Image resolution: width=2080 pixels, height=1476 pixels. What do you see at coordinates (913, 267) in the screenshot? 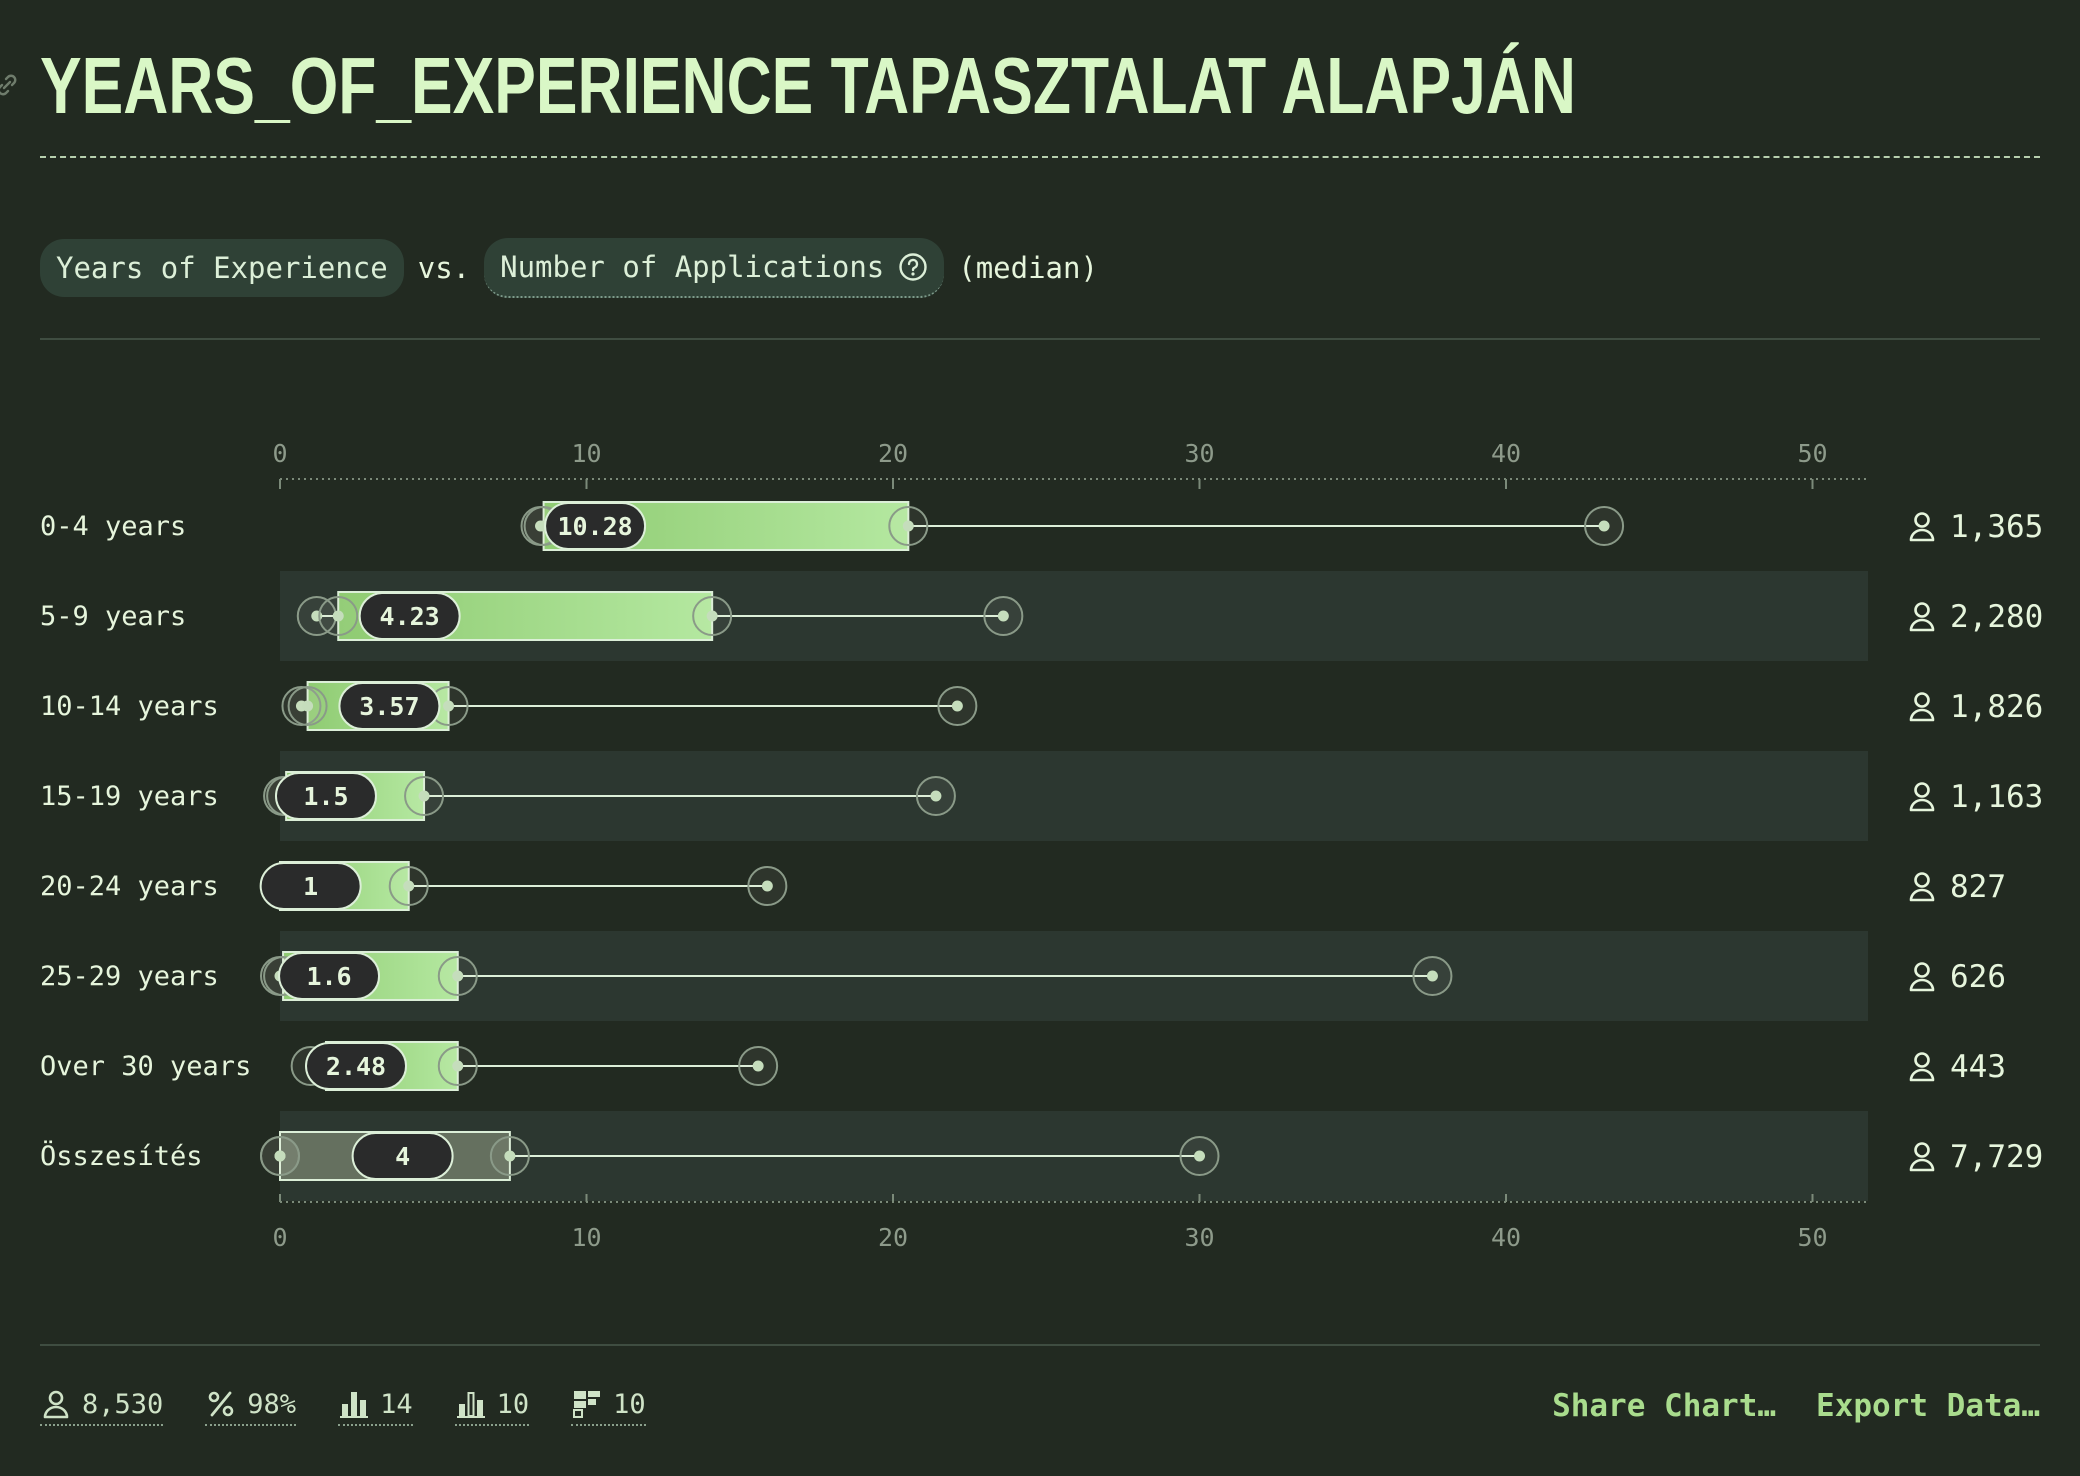
I see `question-icon` at bounding box center [913, 267].